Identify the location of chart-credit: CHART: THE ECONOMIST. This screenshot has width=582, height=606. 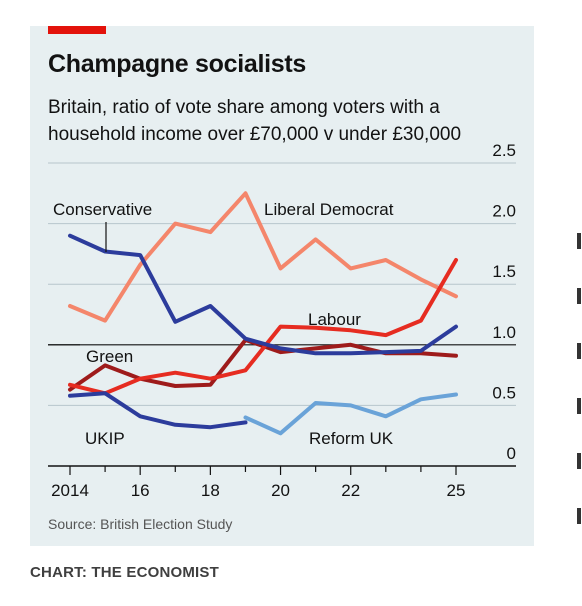
(124, 572).